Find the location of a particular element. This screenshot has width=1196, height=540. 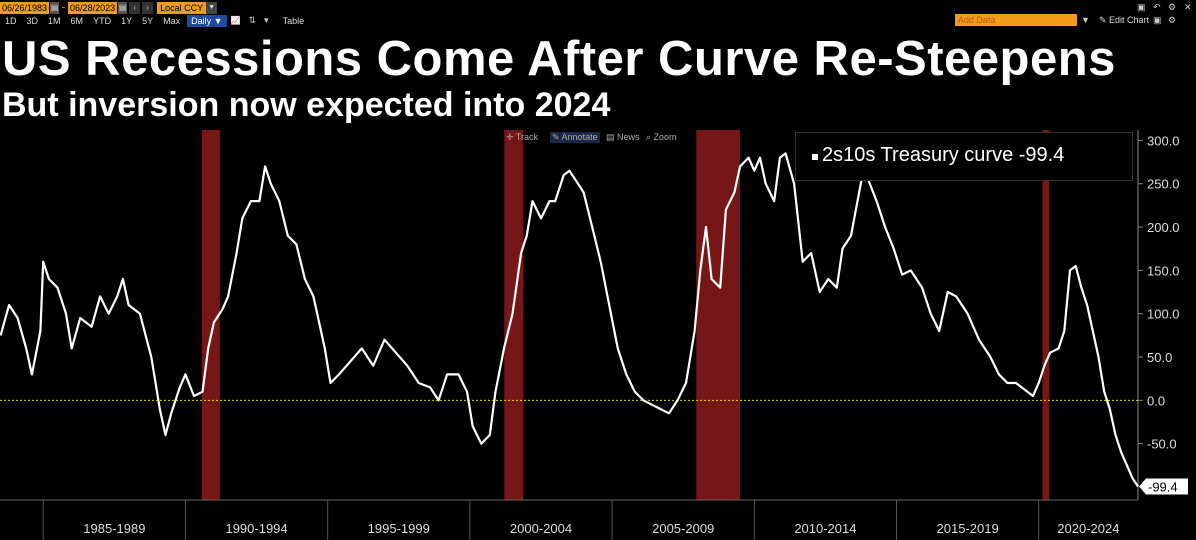

range-button-1d: 1D is located at coordinates (11, 20).